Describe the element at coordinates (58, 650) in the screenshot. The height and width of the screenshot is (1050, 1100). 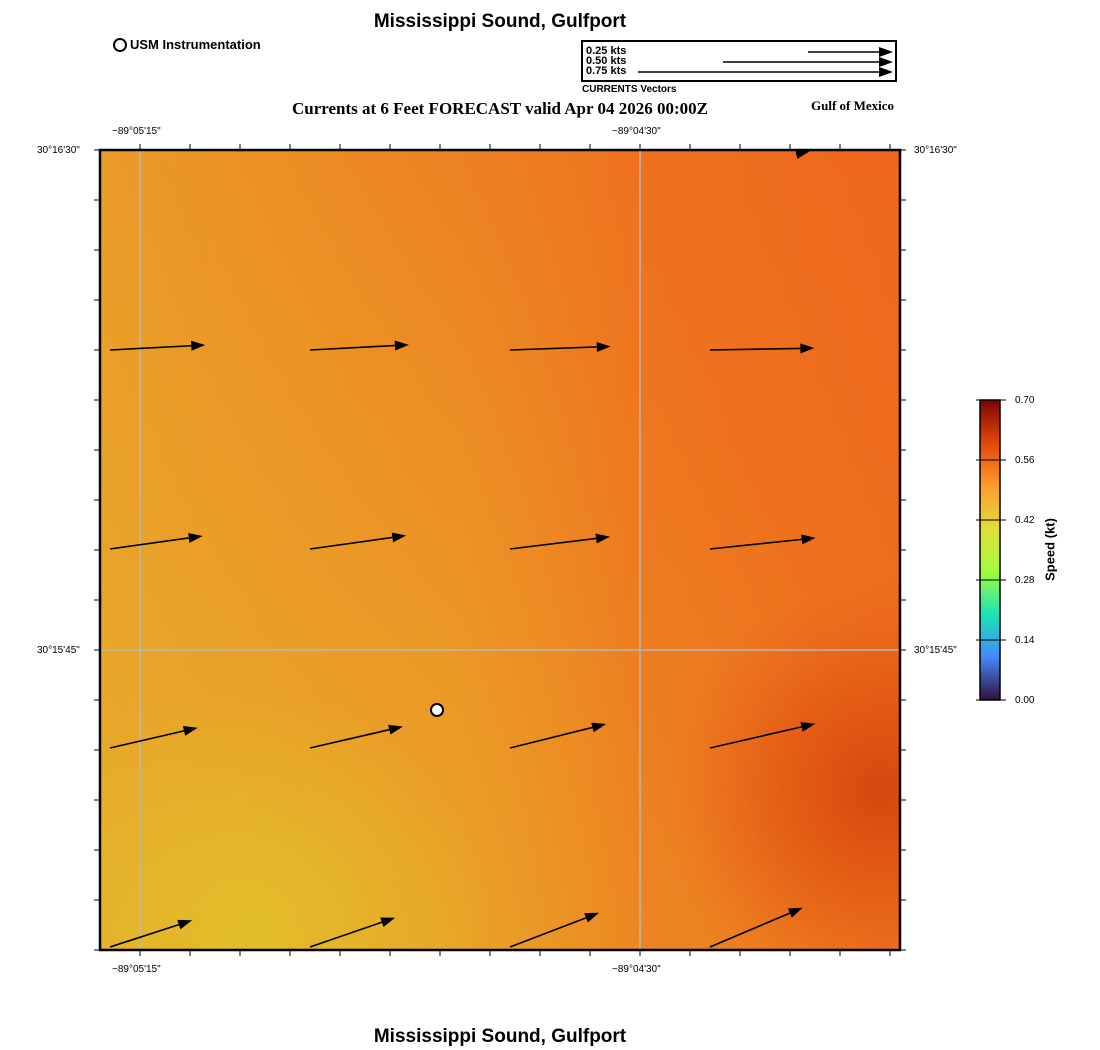
I see `lat-label-left-2: 30°15'45"` at that location.